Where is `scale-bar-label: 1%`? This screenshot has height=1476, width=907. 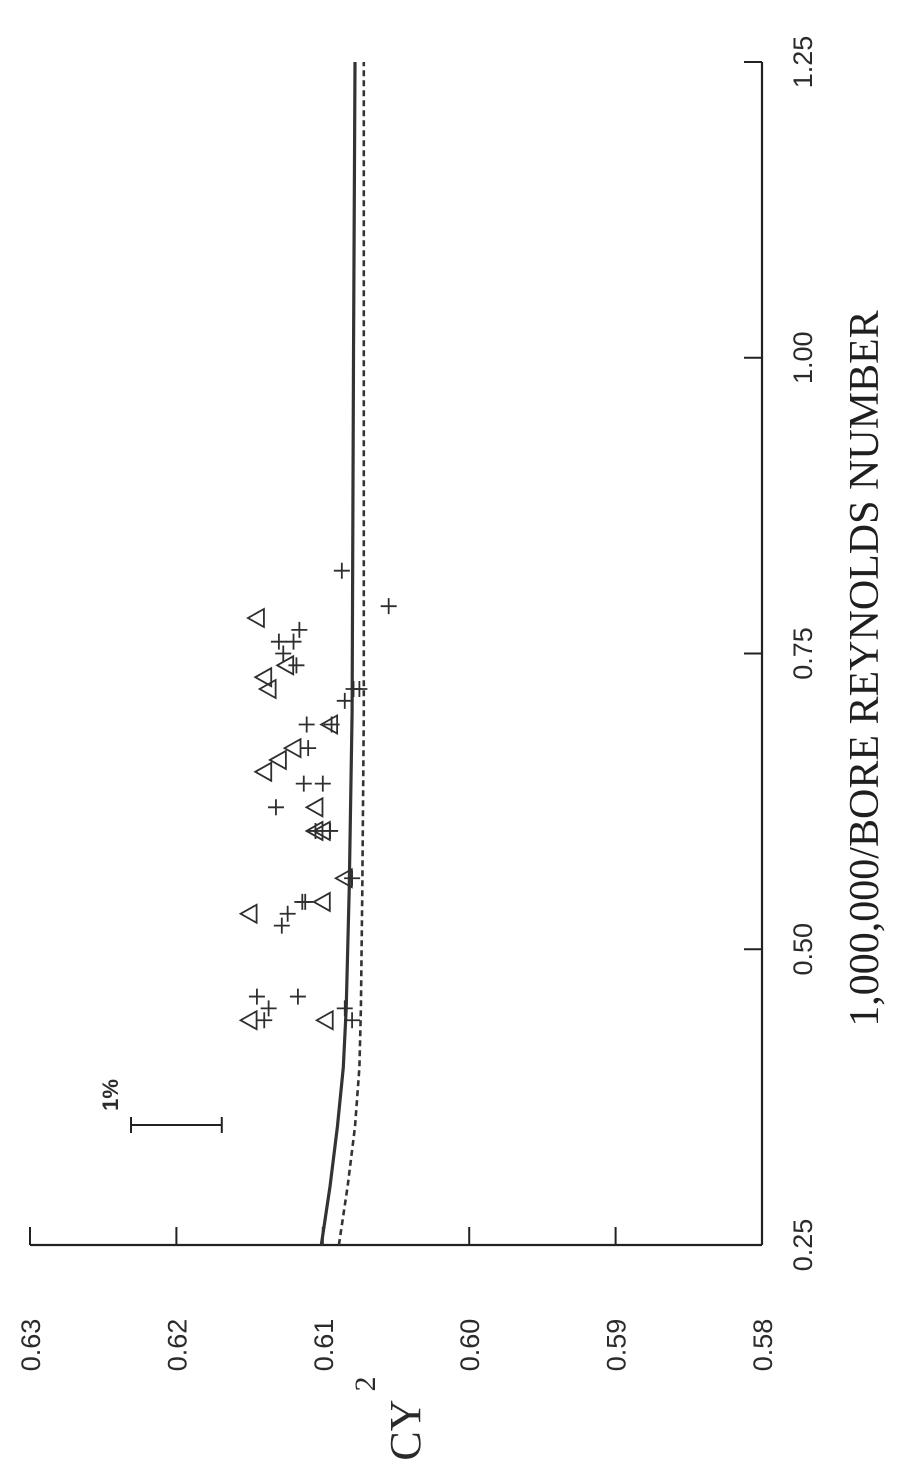
scale-bar-label: 1% is located at coordinates (110, 1095).